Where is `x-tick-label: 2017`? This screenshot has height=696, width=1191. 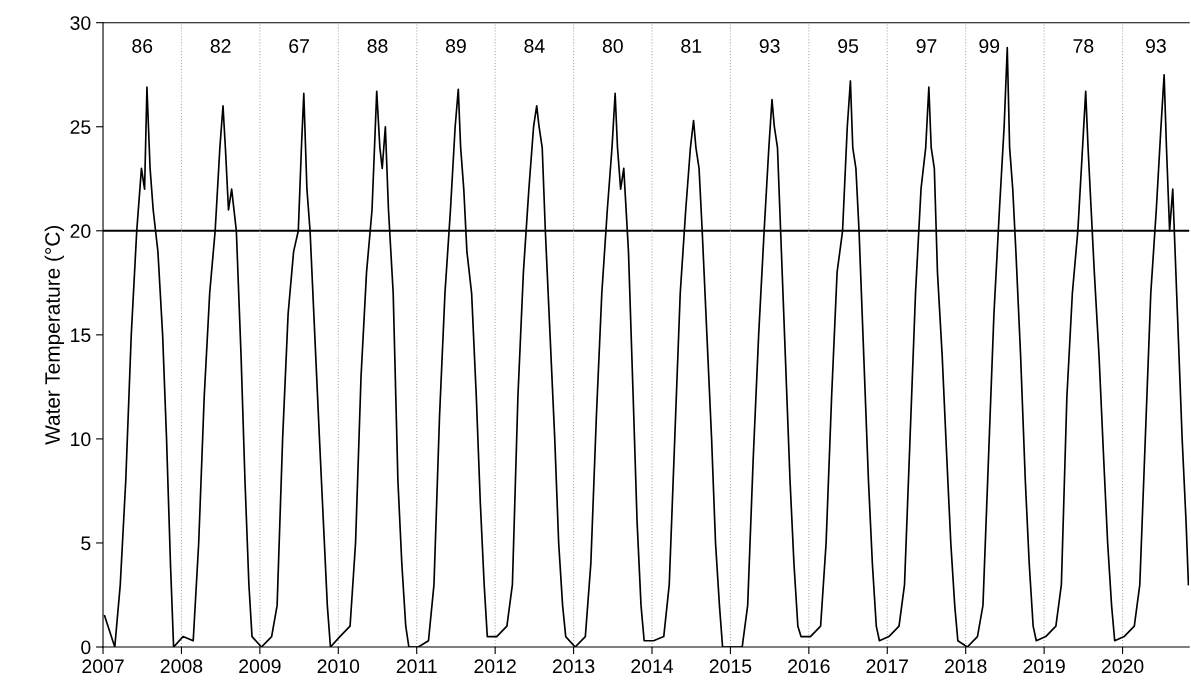 x-tick-label: 2017 is located at coordinates (887, 666).